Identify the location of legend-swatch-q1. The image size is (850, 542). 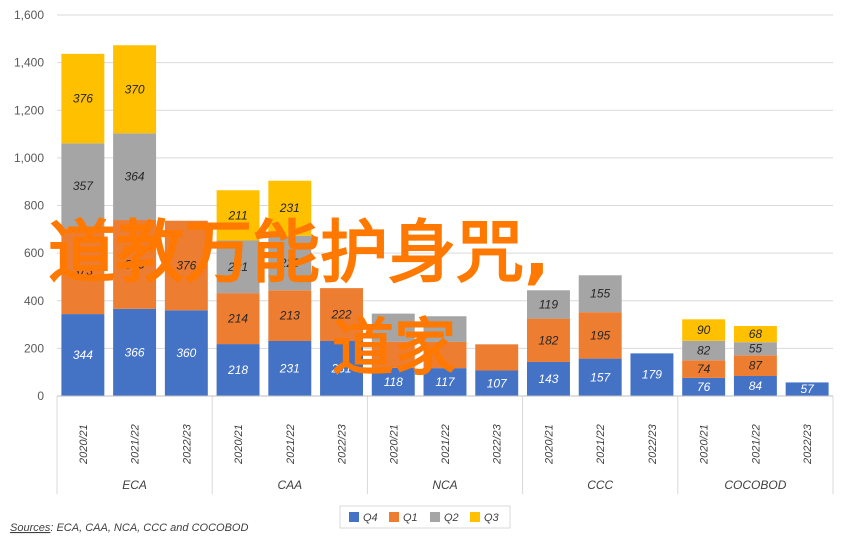
(394, 517).